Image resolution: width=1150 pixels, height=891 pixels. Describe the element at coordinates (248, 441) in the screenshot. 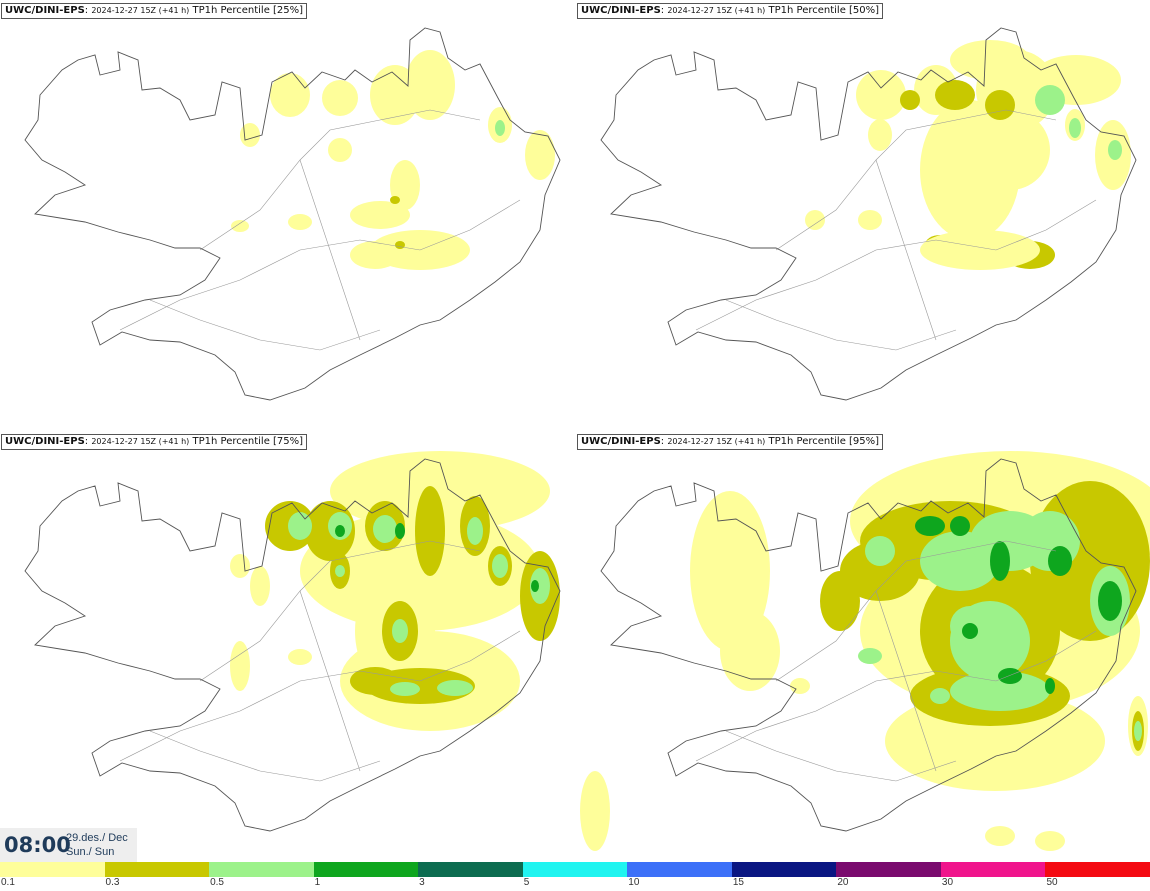

I see `field-name: TP1h Percentile [75%]` at that location.